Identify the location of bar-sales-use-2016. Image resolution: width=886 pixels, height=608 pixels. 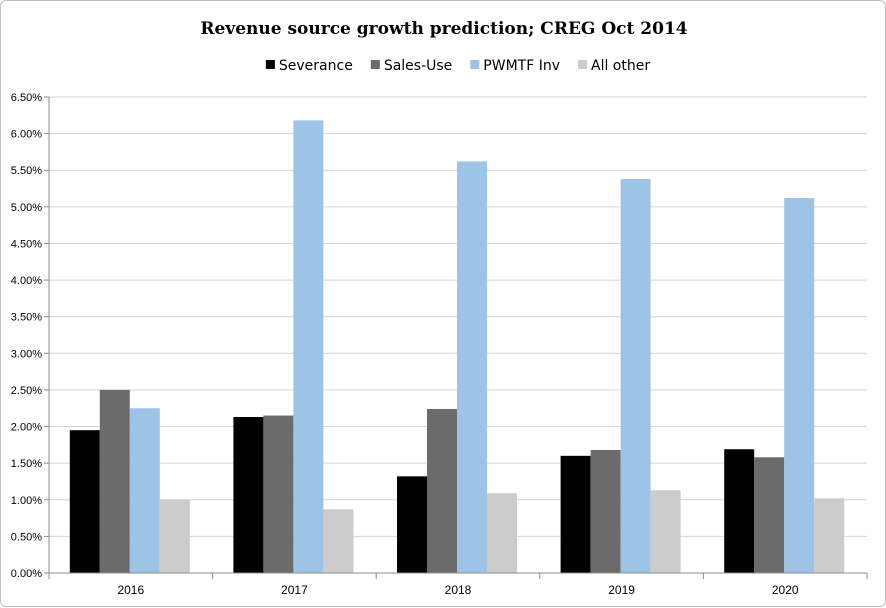
(114, 481).